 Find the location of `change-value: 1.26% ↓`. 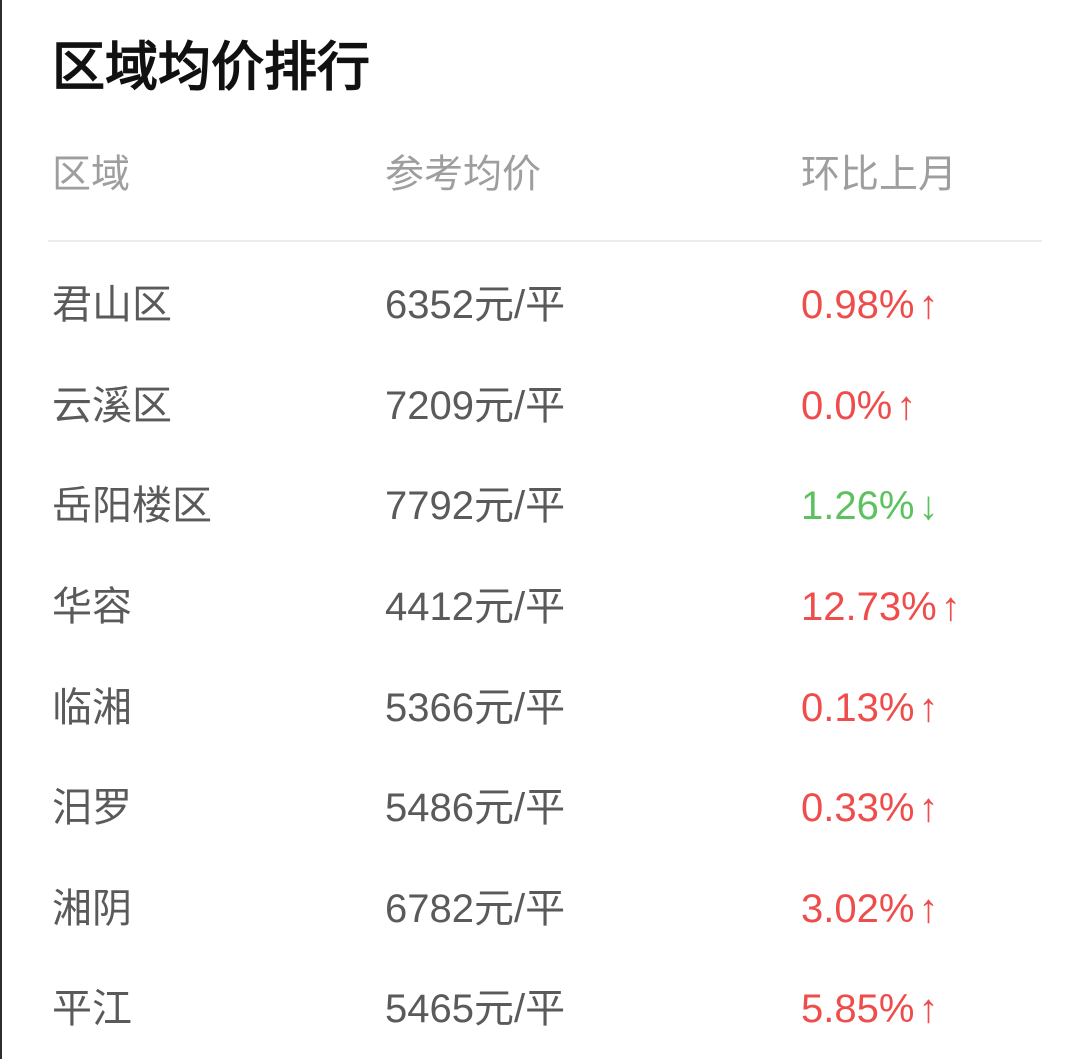

change-value: 1.26% ↓ is located at coordinates (869, 506).